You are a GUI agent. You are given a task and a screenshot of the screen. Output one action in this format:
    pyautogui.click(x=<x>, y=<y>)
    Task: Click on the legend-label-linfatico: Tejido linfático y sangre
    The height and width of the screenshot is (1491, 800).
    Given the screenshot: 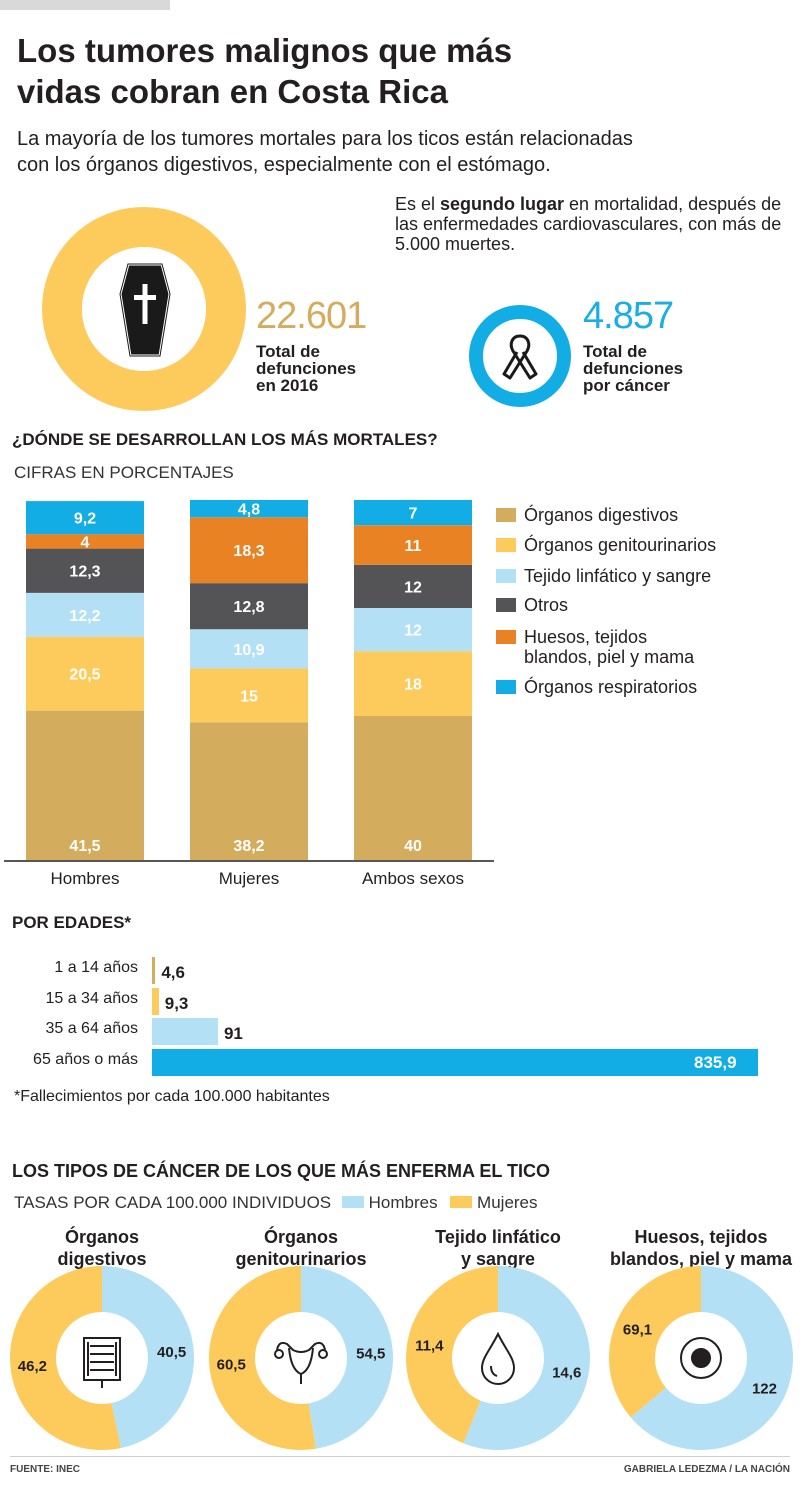 What is the action you would take?
    pyautogui.click(x=618, y=576)
    